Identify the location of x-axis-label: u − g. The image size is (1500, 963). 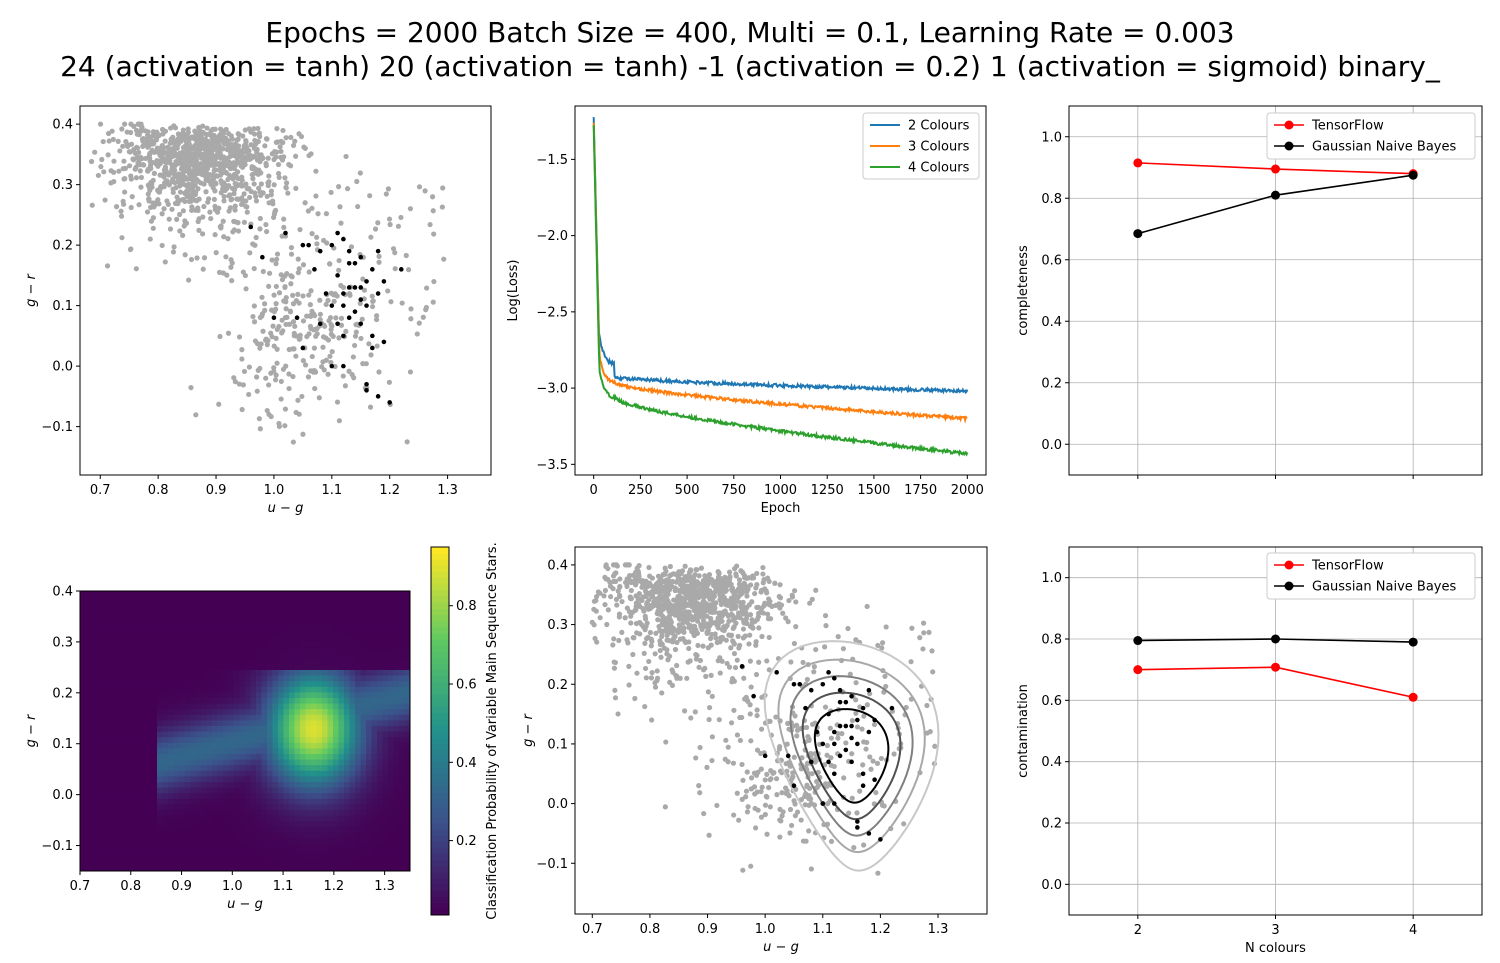
(286, 508).